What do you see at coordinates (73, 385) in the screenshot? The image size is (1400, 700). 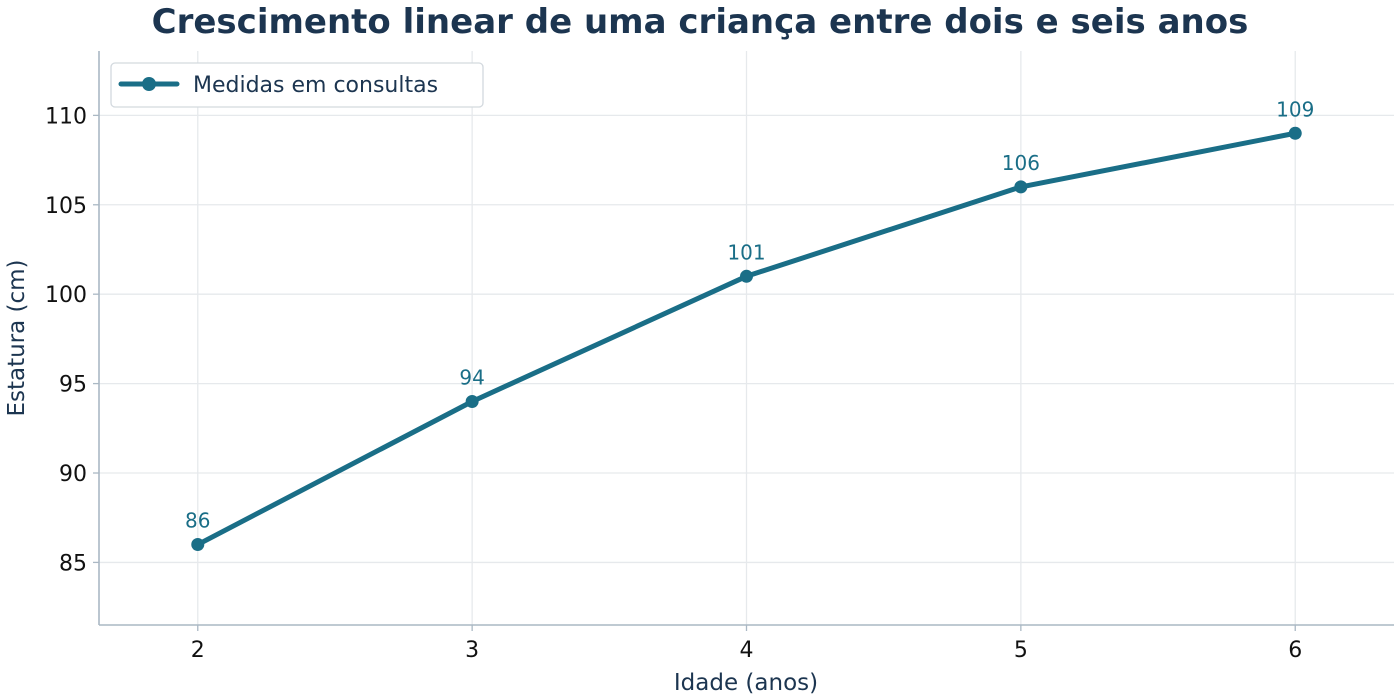 I see `y-tick-label: 95` at bounding box center [73, 385].